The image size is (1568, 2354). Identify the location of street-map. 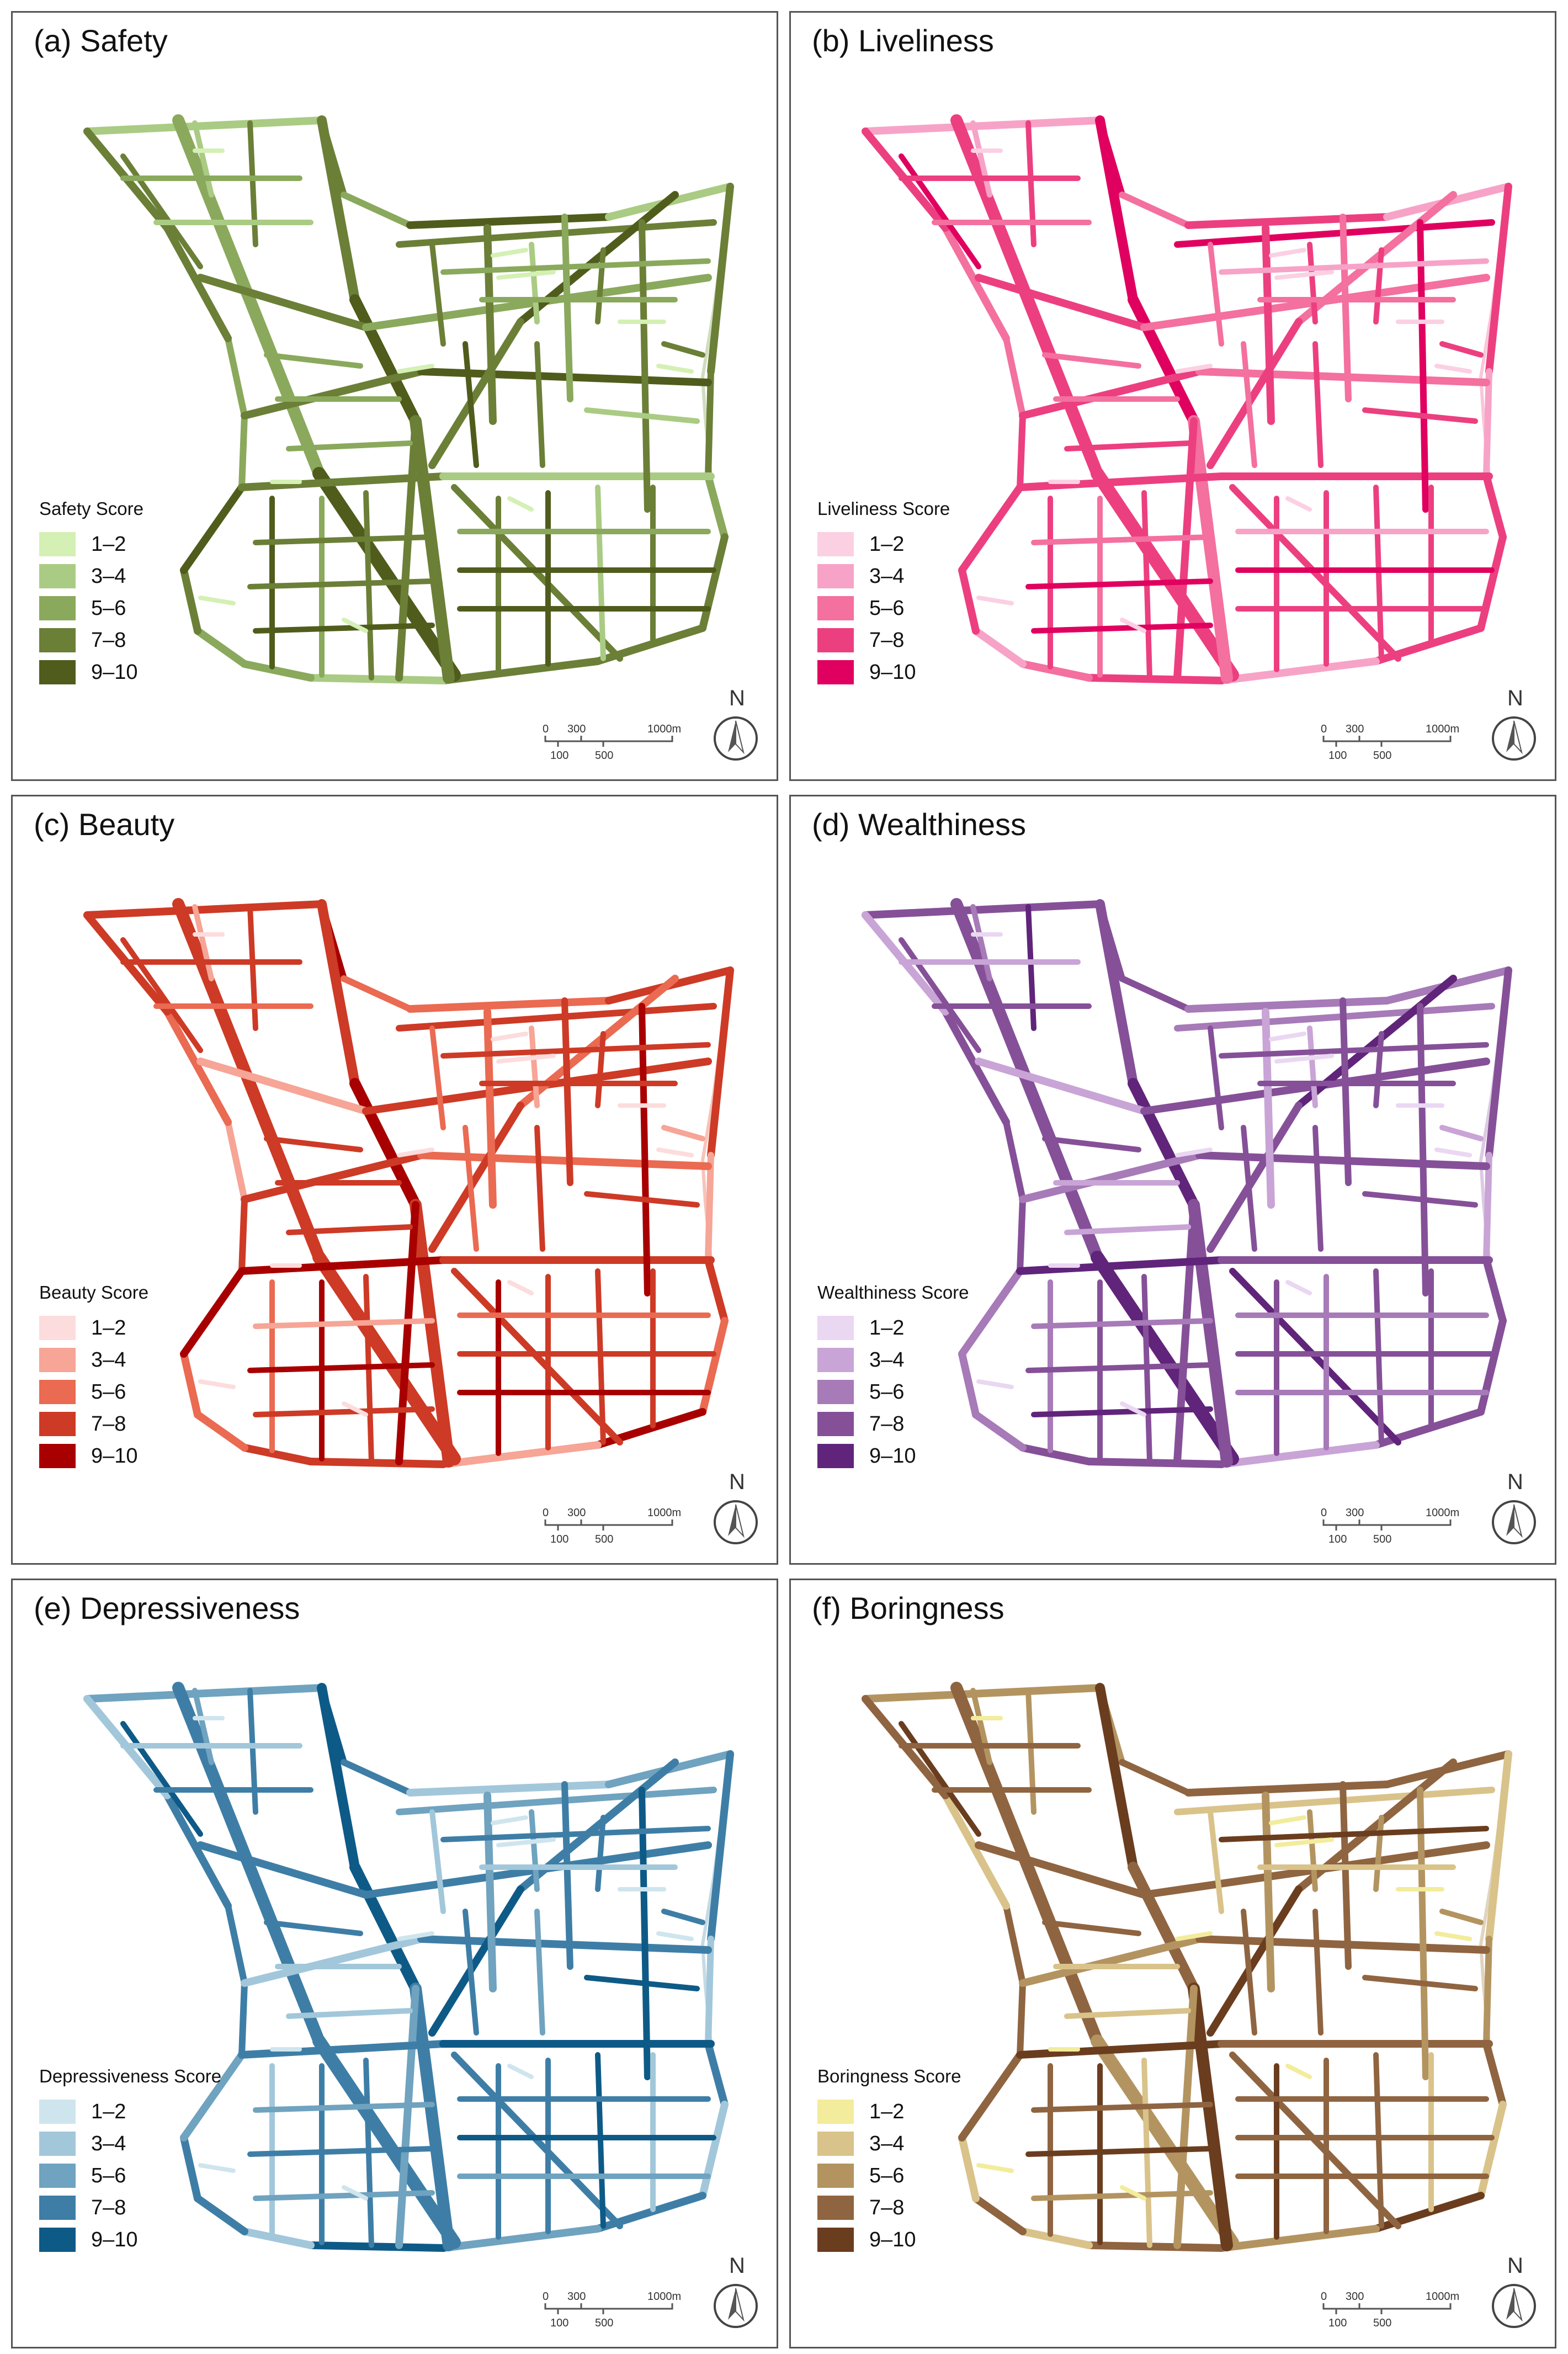
(408, 1967).